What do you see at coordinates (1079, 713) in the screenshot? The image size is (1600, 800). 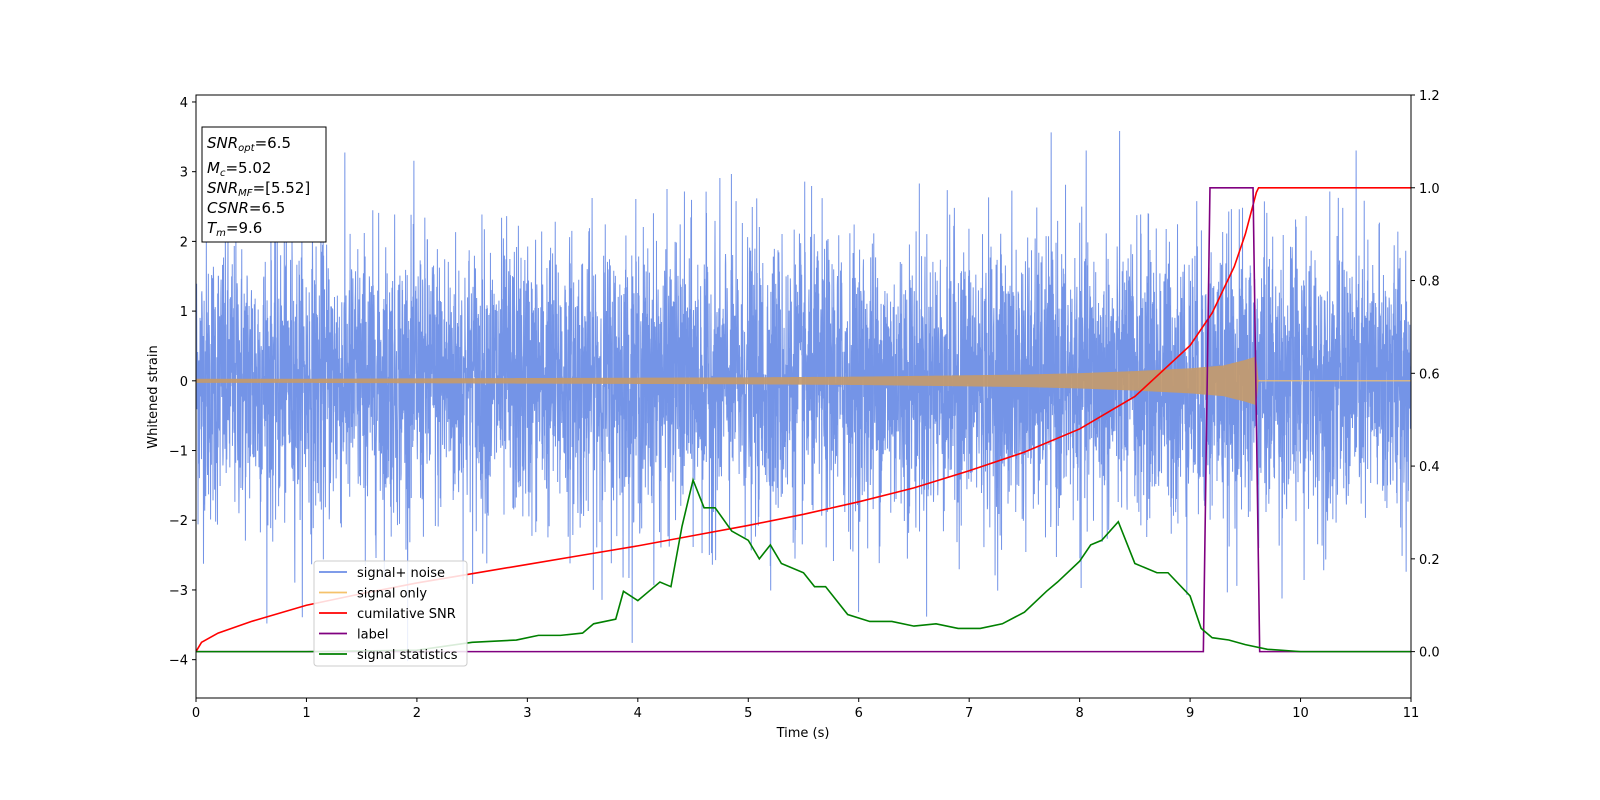 I see `x-tick-label: 8` at bounding box center [1079, 713].